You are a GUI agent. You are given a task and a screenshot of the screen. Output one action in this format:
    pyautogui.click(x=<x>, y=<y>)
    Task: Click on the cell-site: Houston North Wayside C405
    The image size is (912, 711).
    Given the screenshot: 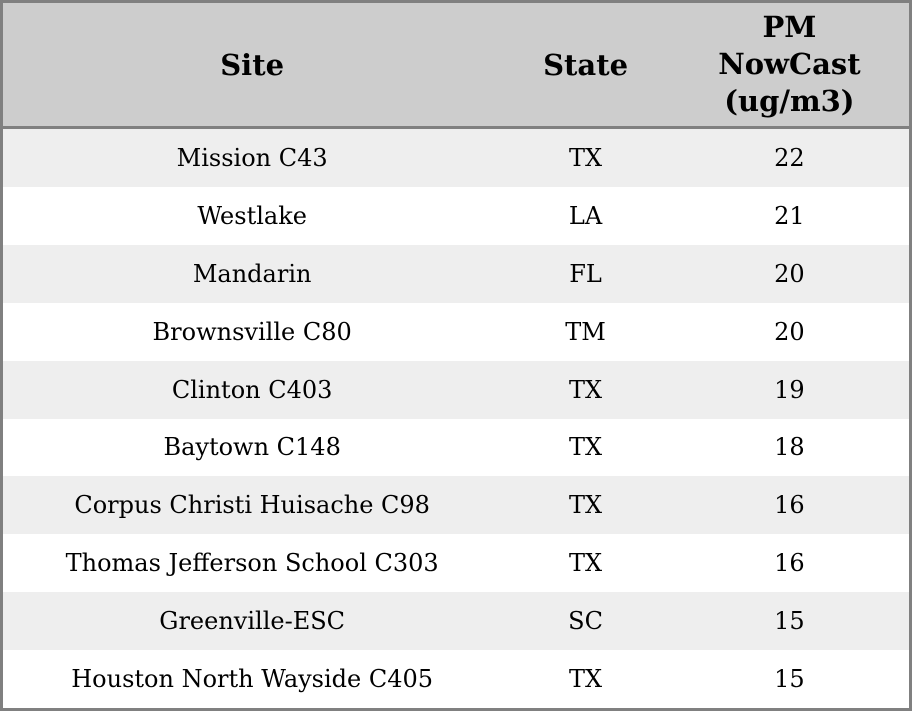 What is the action you would take?
    pyautogui.click(x=252, y=679)
    